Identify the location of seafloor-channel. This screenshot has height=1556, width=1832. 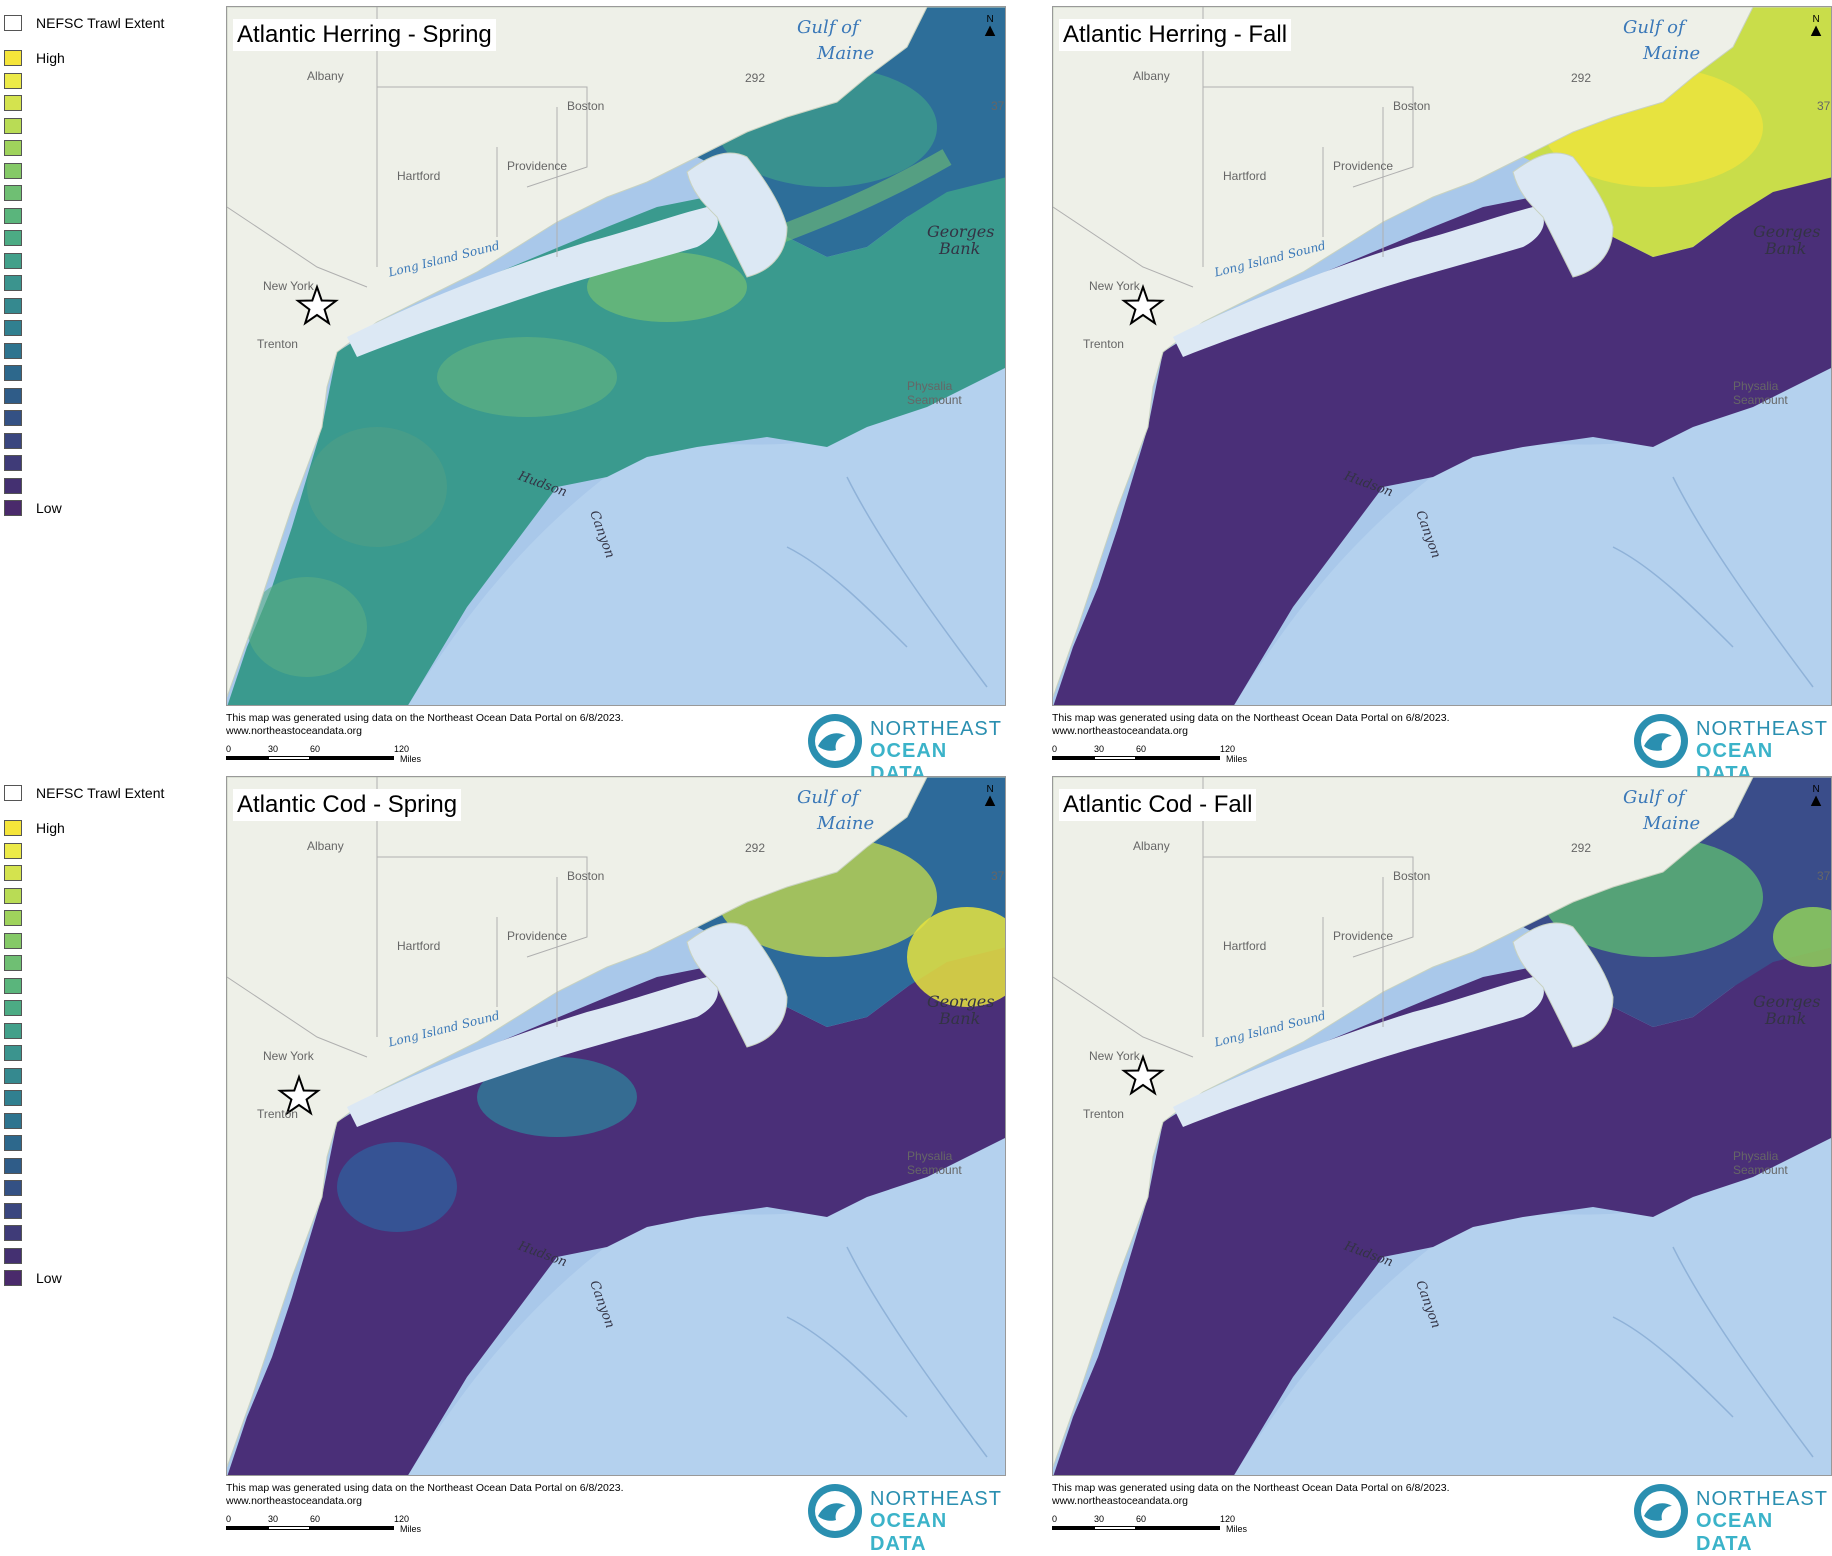
(887, 582).